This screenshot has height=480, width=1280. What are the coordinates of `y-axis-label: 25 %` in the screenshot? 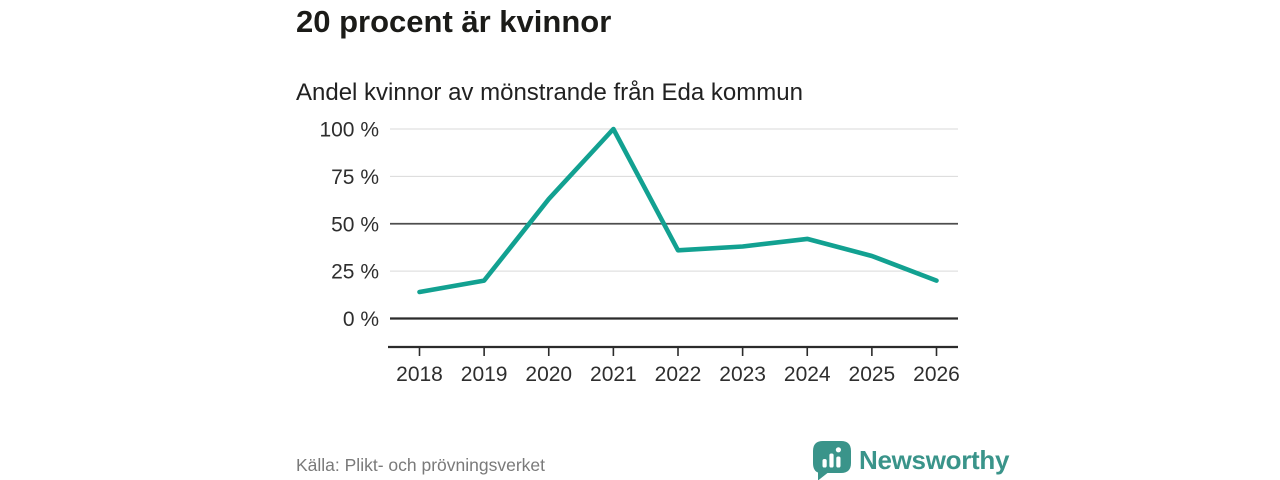 It's located at (355, 272).